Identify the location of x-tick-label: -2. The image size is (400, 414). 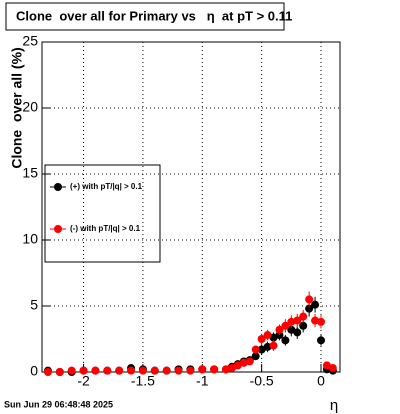
(83, 381).